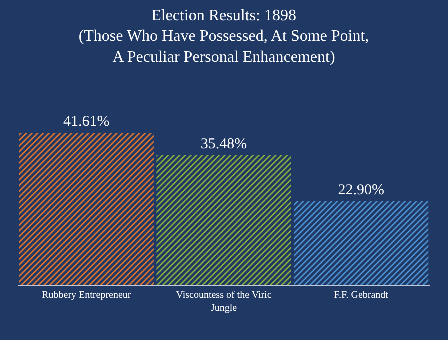 Image resolution: width=448 pixels, height=340 pixels. I want to click on chart-title: Election Results: 1898 (Those Who Have Possessed, At Some Point, A Peculiar Personal Enhancement), so click(224, 36).